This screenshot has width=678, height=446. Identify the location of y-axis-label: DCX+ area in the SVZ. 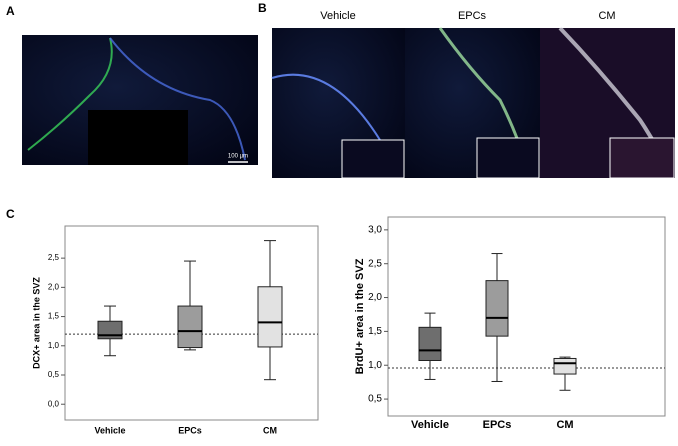
(36, 323).